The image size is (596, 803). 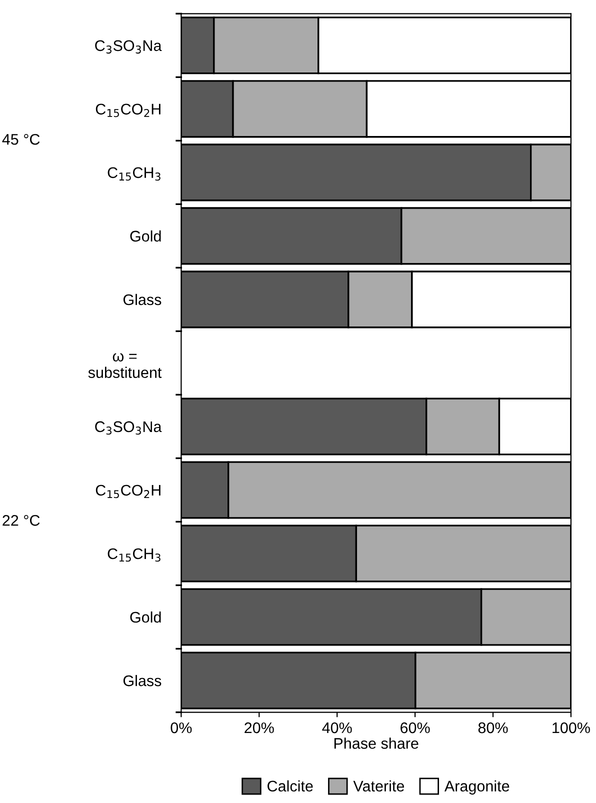 What do you see at coordinates (290, 786) in the screenshot?
I see `legend-label: Calcite` at bounding box center [290, 786].